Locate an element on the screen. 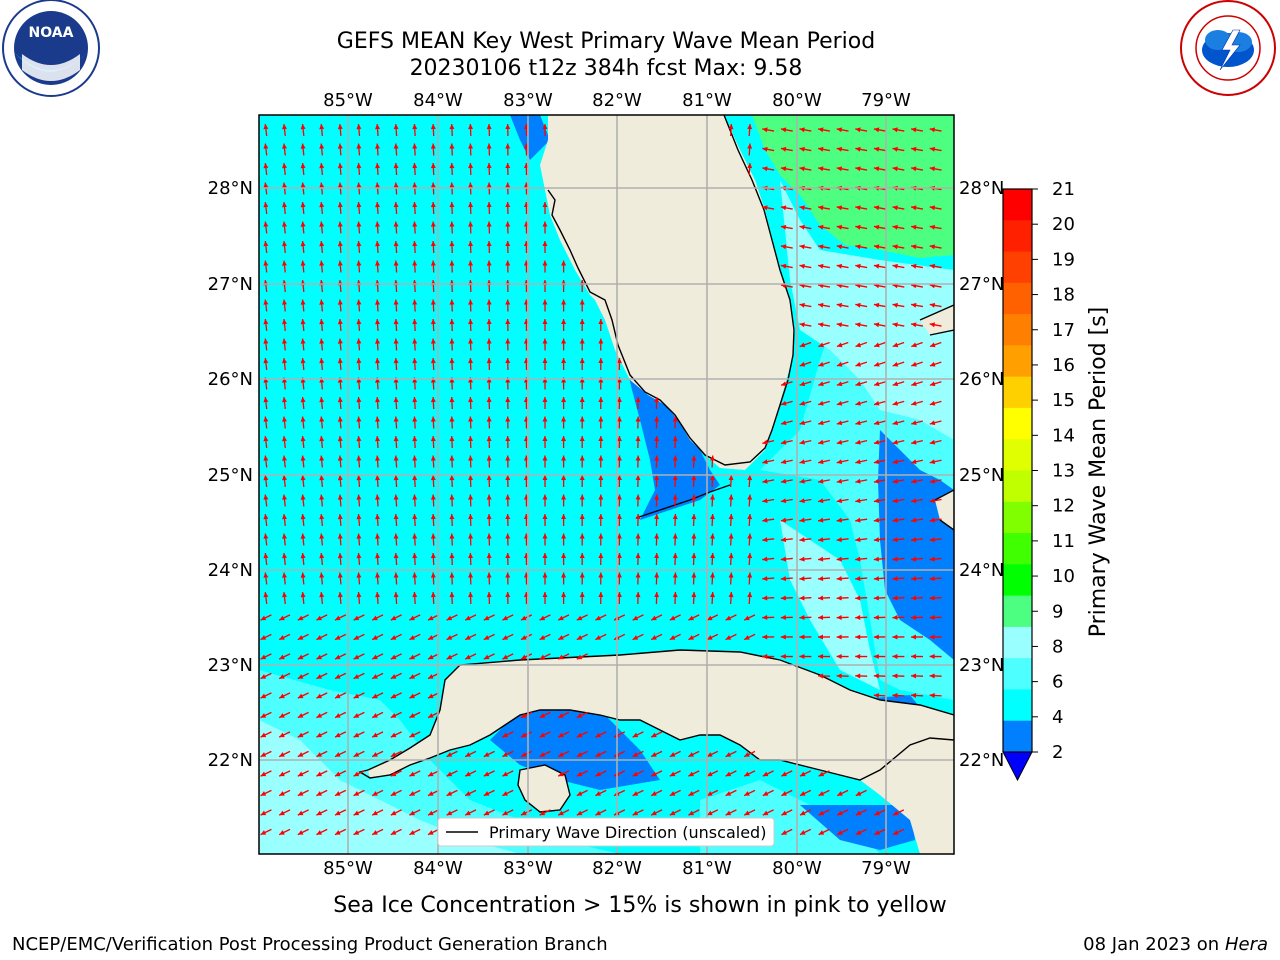 The width and height of the screenshot is (1280, 960). colorbar-segment is located at coordinates (1017, 580).